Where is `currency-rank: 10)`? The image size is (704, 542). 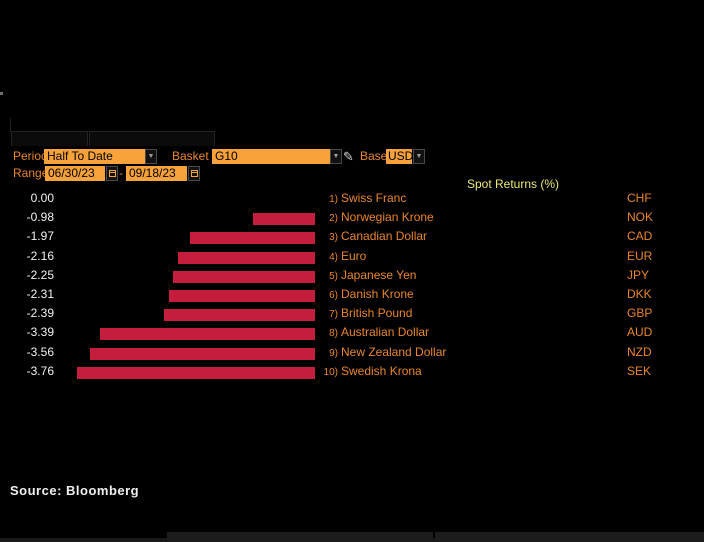
currency-rank: 10) is located at coordinates (330, 372).